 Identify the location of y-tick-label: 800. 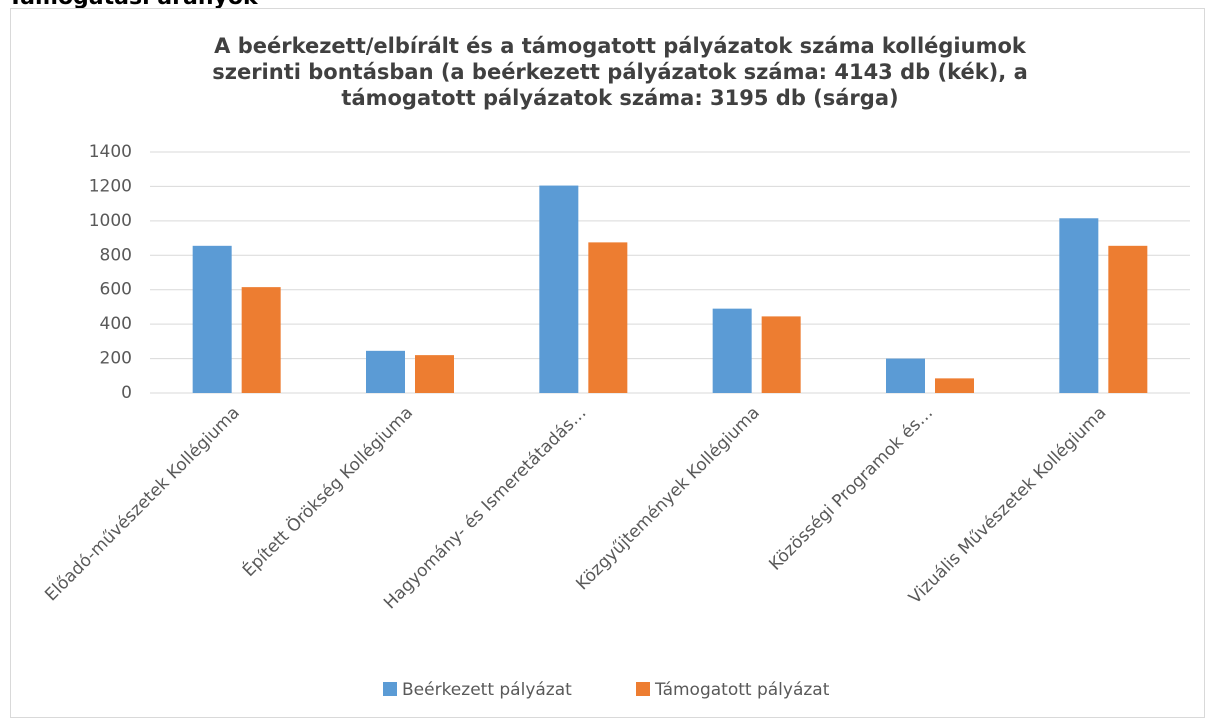
(116, 255).